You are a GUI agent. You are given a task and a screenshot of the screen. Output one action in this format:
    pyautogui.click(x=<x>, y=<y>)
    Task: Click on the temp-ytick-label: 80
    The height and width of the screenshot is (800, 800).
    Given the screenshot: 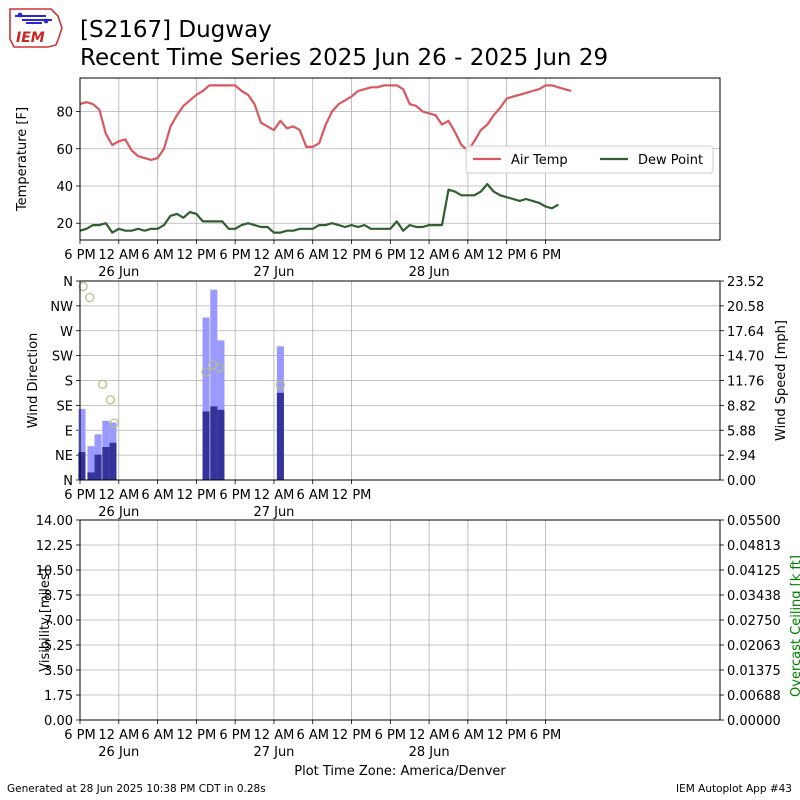 What is the action you would take?
    pyautogui.click(x=64, y=113)
    